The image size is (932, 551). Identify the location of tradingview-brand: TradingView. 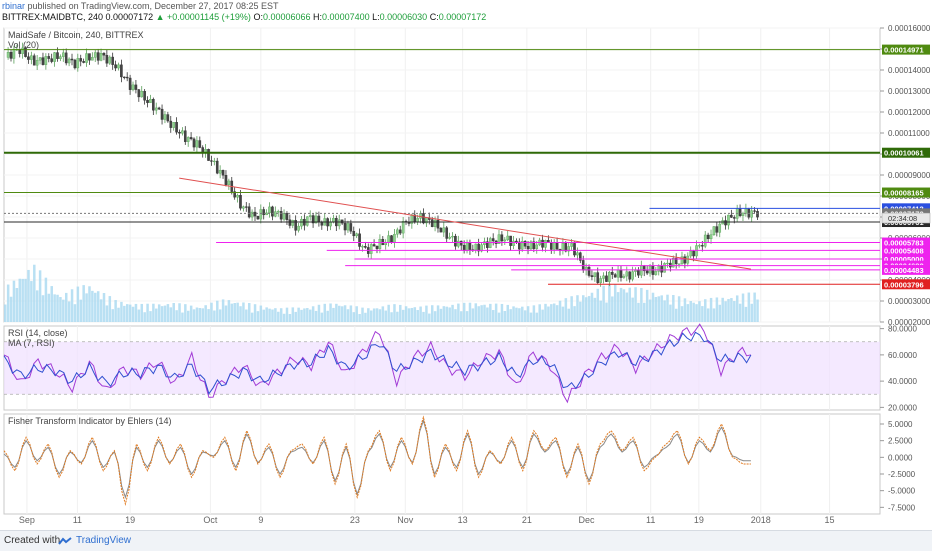
(104, 540).